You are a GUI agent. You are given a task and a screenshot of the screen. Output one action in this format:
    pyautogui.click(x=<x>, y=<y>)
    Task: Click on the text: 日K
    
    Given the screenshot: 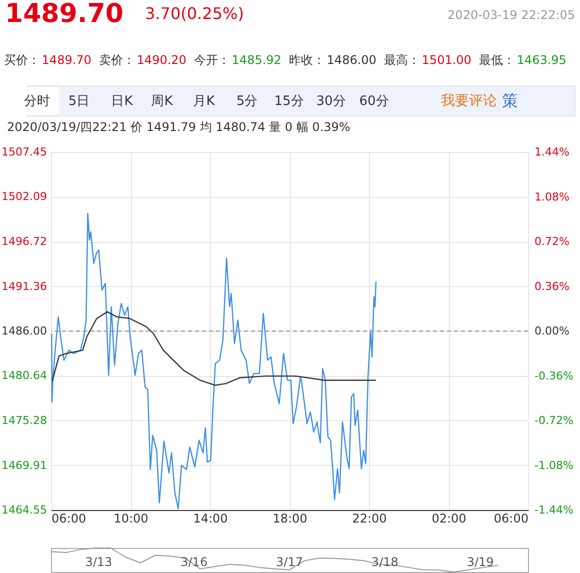 What is the action you would take?
    pyautogui.click(x=122, y=101)
    